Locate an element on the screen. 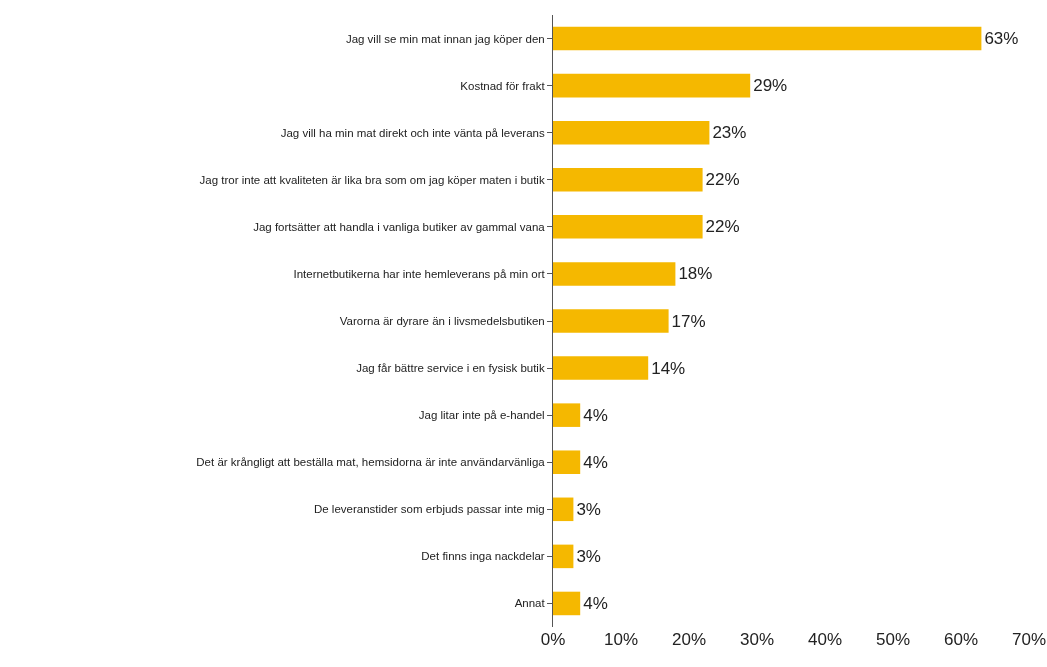  x-tick-label: 70% is located at coordinates (1029, 639).